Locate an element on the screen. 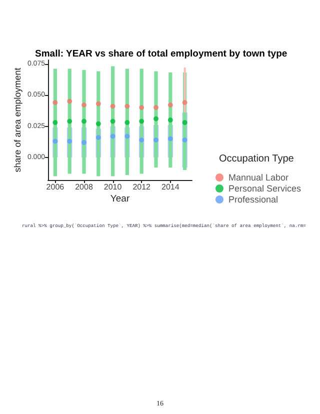 This screenshot has width=320, height=414. x-tick-label: 2012 is located at coordinates (142, 187).